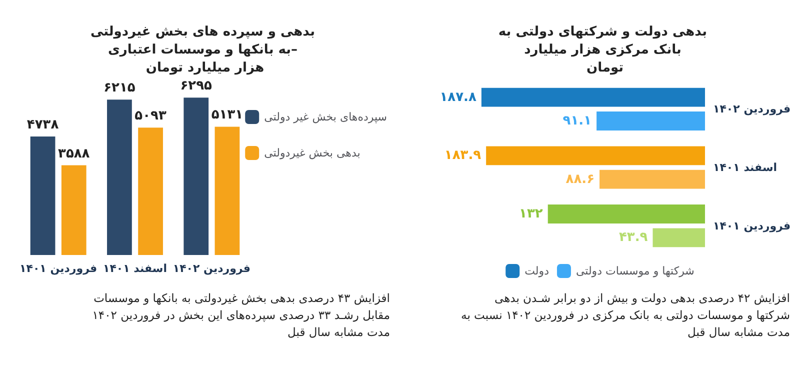 This screenshot has height=383, width=800. I want to click on chart-title: بدهی و سپرده های بخش غیردولتی به بانکها و موسسات اعتباری– هزار میلیارد تومان, so click(205, 50).